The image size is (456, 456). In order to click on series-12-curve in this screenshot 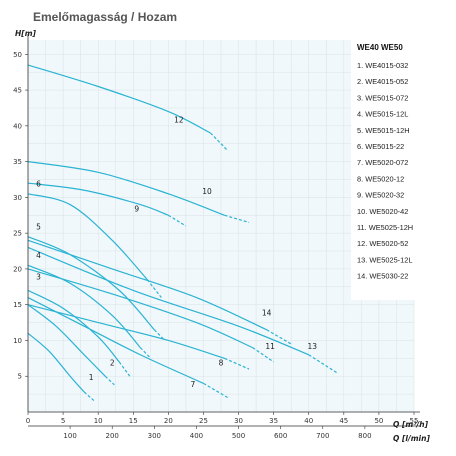, I will do `click(119, 99)`.